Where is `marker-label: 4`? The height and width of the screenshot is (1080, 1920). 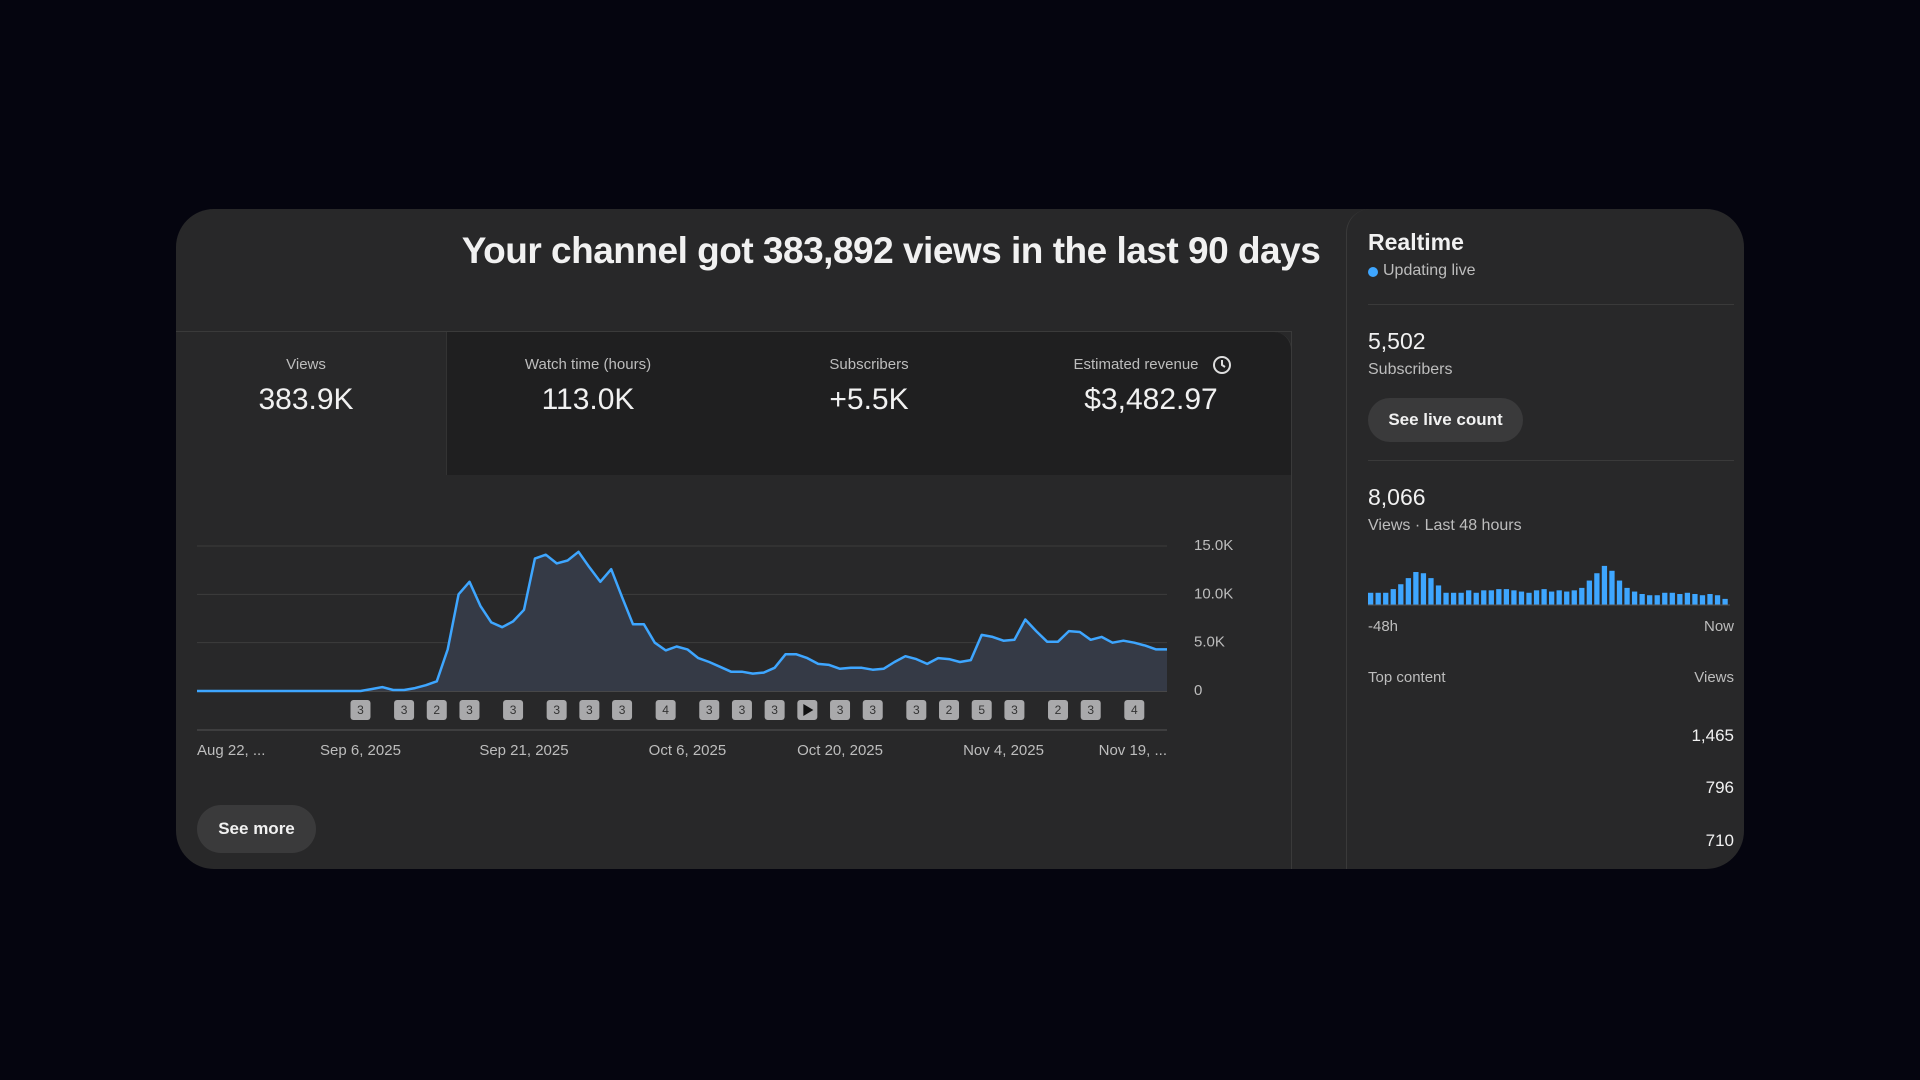
marker-label: 4 is located at coordinates (665, 710).